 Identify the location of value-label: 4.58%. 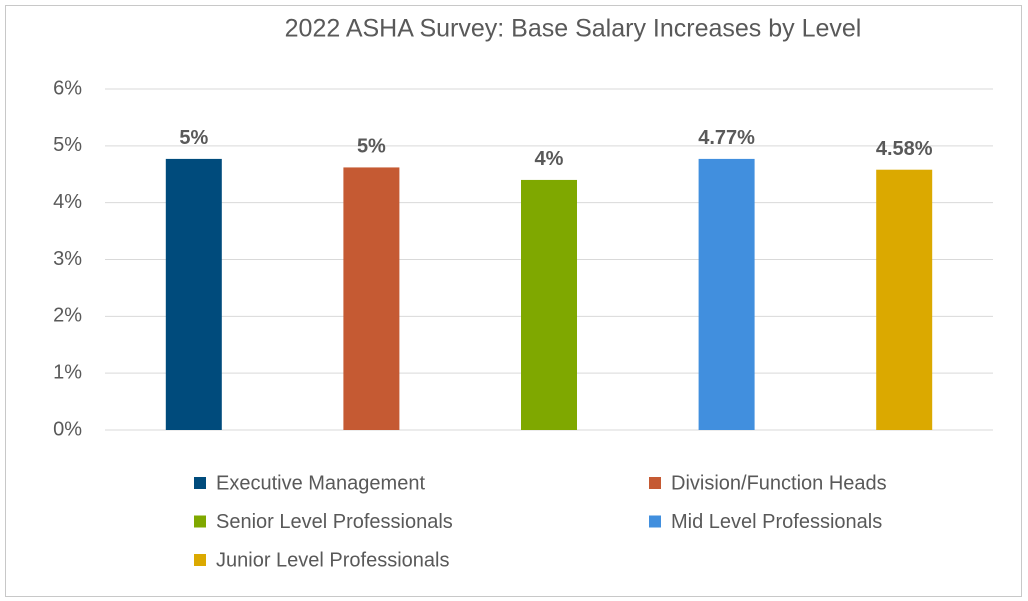
(904, 149).